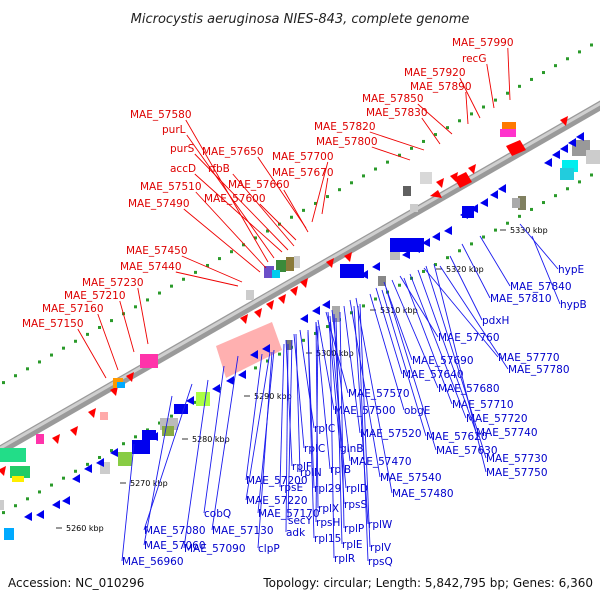  I want to click on gene-label: MAE_57480, so click(423, 494).